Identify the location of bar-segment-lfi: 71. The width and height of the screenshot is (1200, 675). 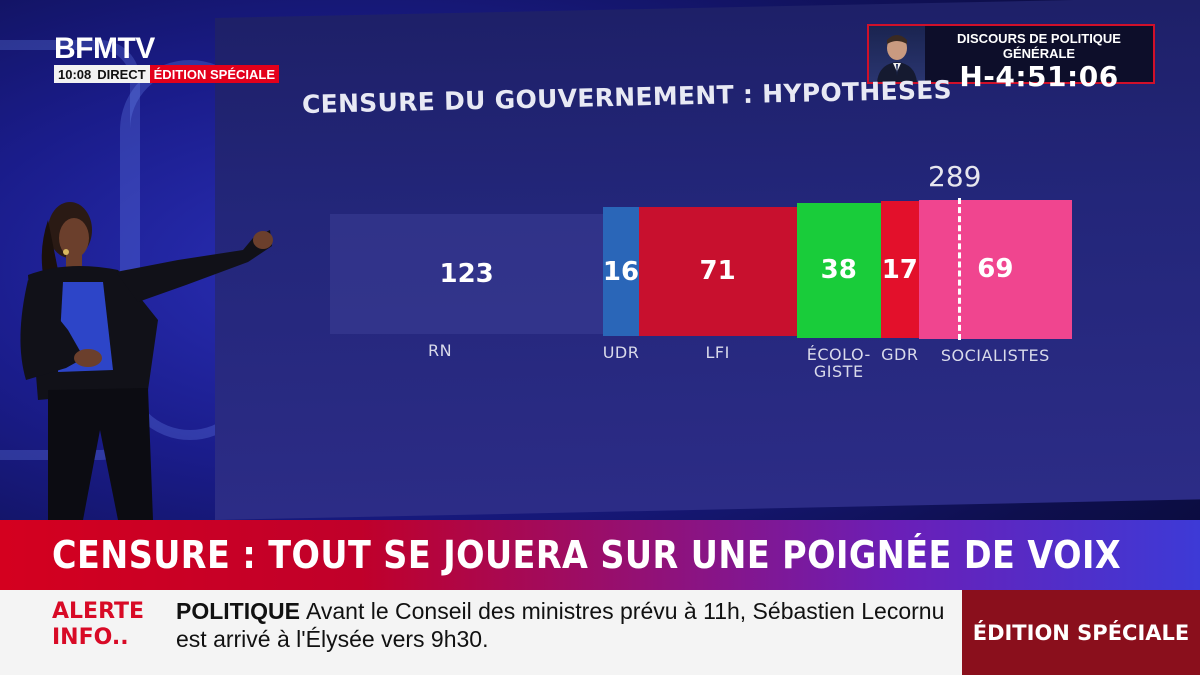
(717, 271).